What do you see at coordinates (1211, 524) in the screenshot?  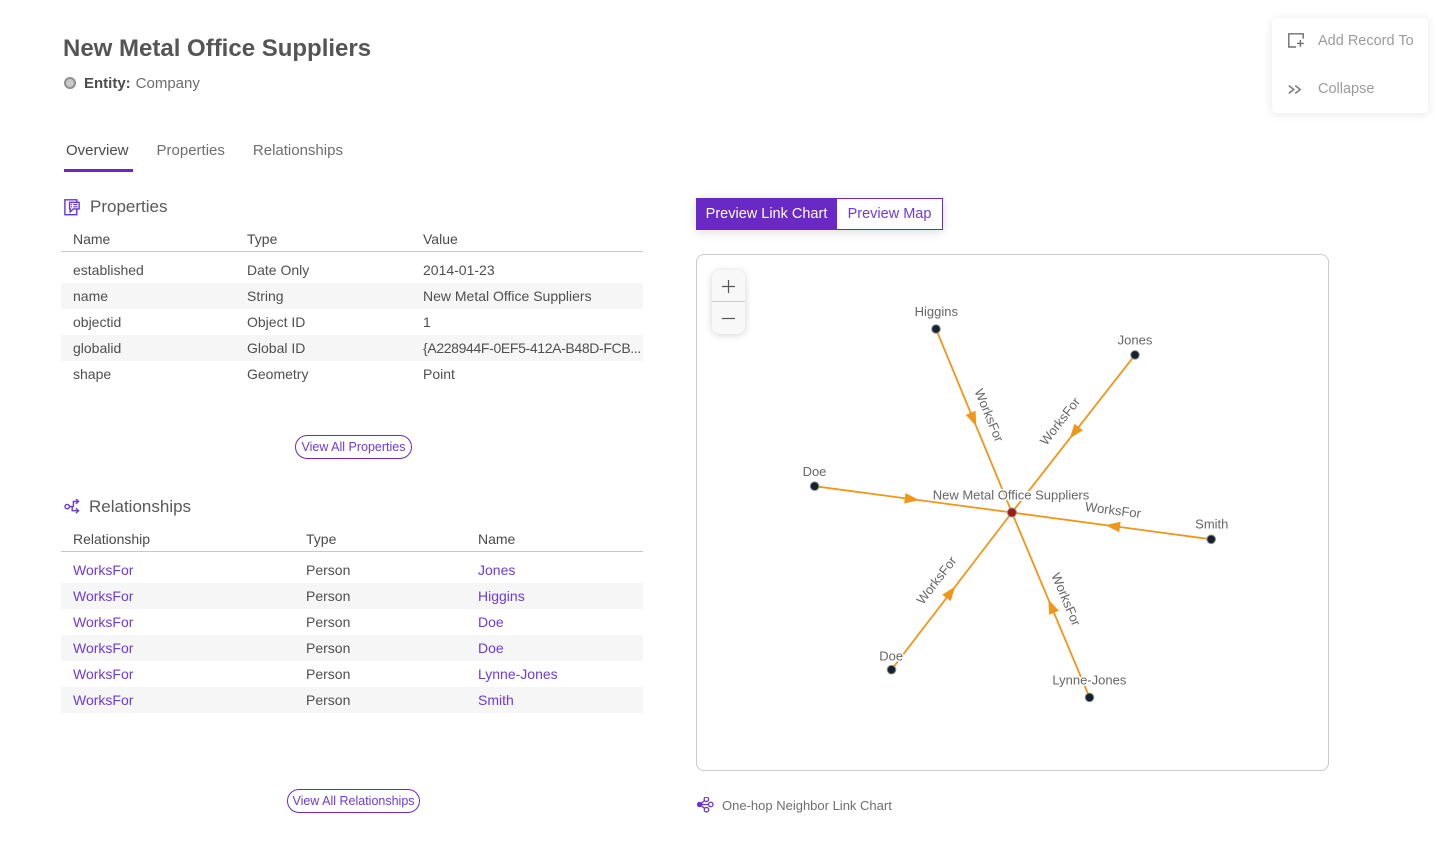 I see `svg-text: Smith` at bounding box center [1211, 524].